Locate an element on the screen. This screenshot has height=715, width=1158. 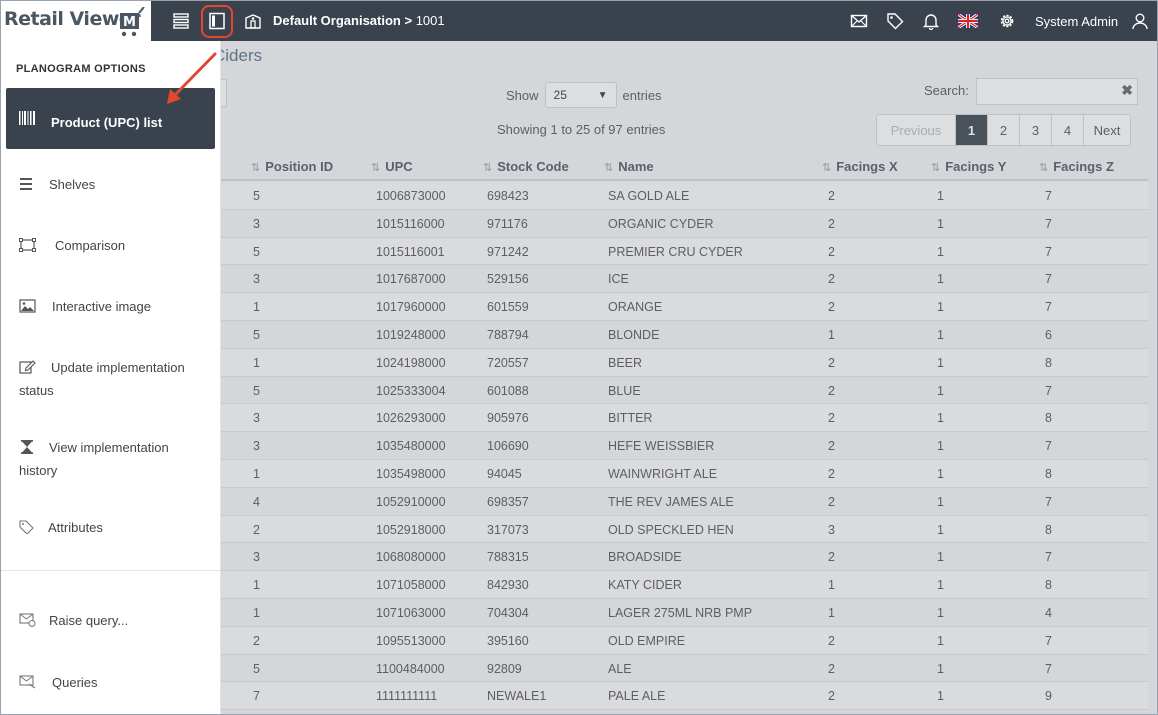
column-header-name: ⇅ Name is located at coordinates (629, 166).